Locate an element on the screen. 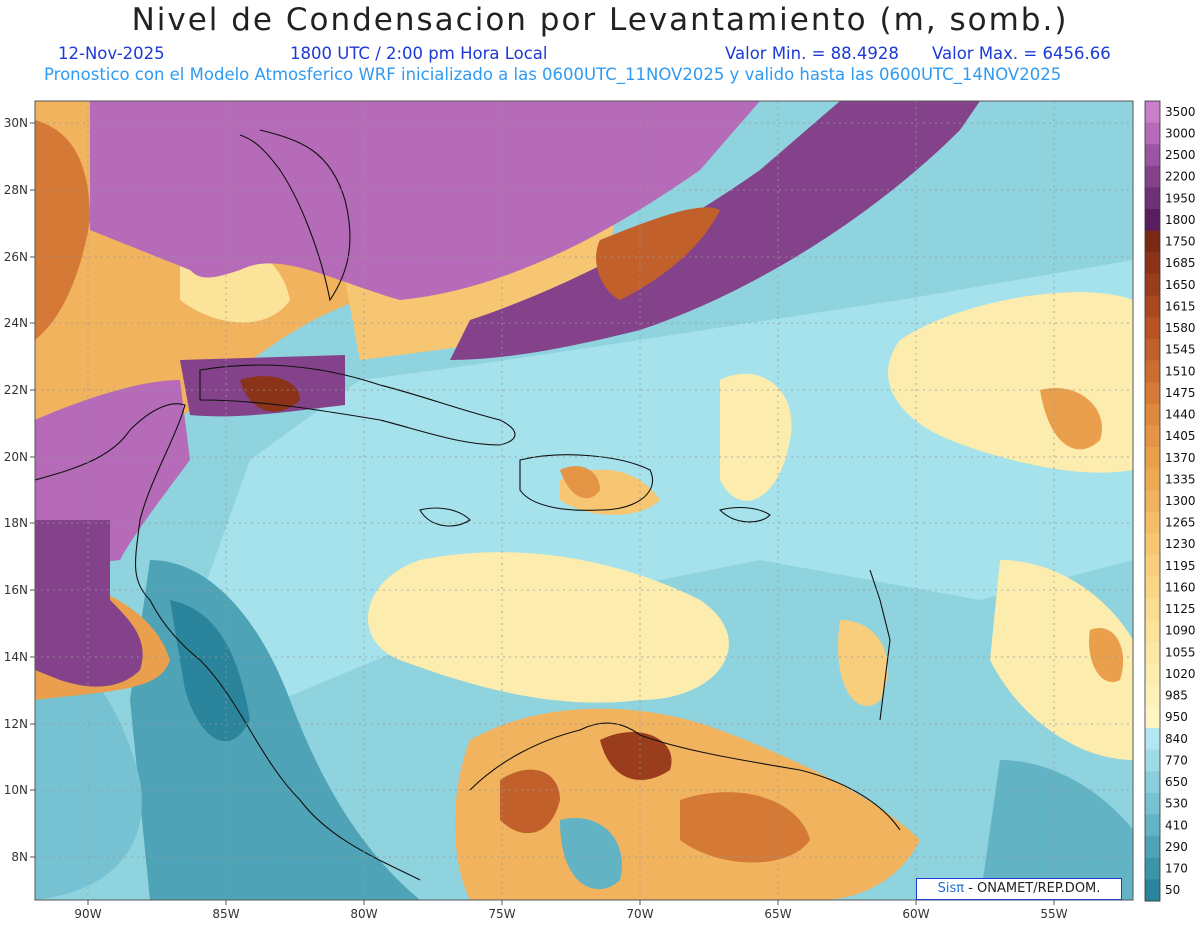  lon-tick-60W: 60W is located at coordinates (915, 914).